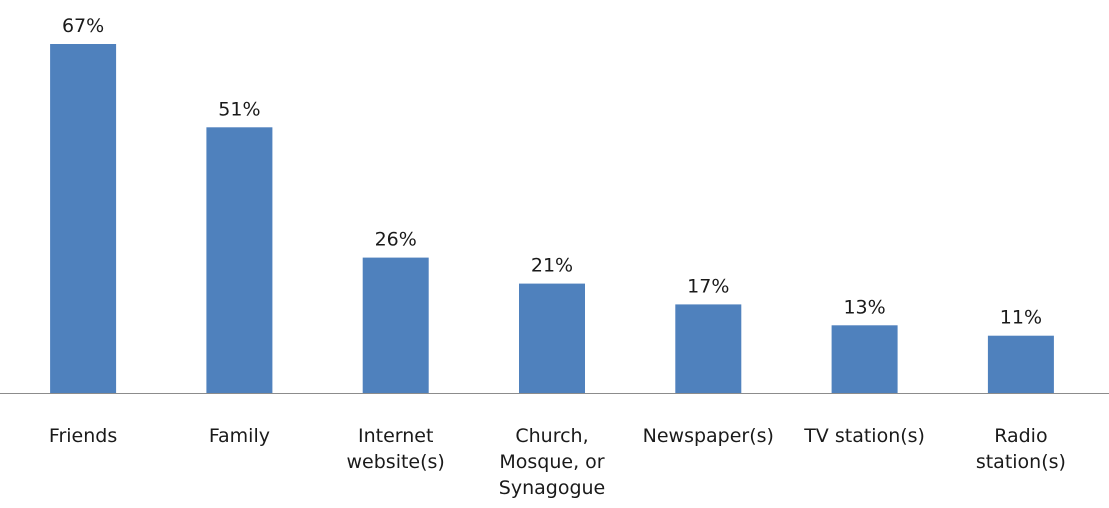 The height and width of the screenshot is (508, 1109). What do you see at coordinates (1021, 318) in the screenshot?
I see `data-label-radio-station-s: 11%` at bounding box center [1021, 318].